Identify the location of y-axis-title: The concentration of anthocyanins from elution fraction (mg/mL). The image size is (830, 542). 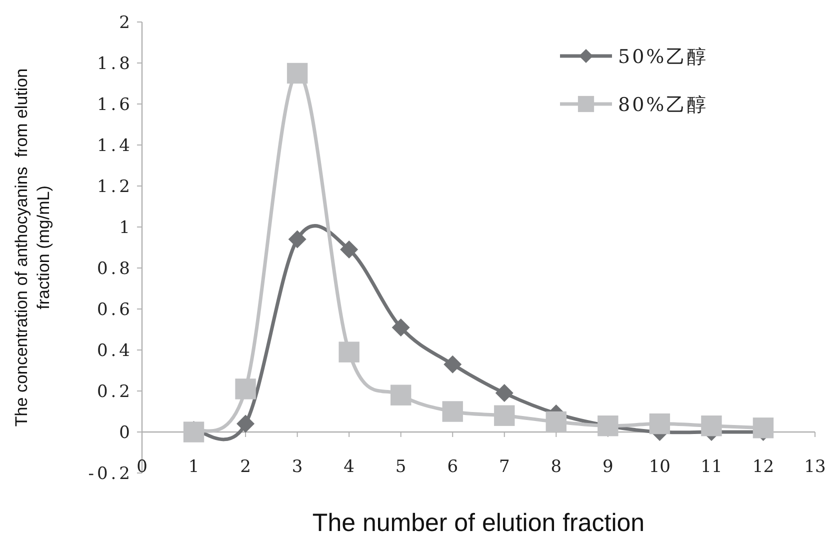
(32, 247).